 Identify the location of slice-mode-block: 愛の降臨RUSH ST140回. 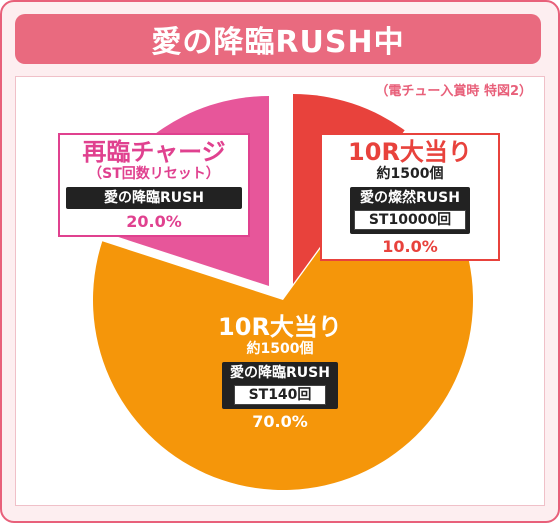
(280, 385).